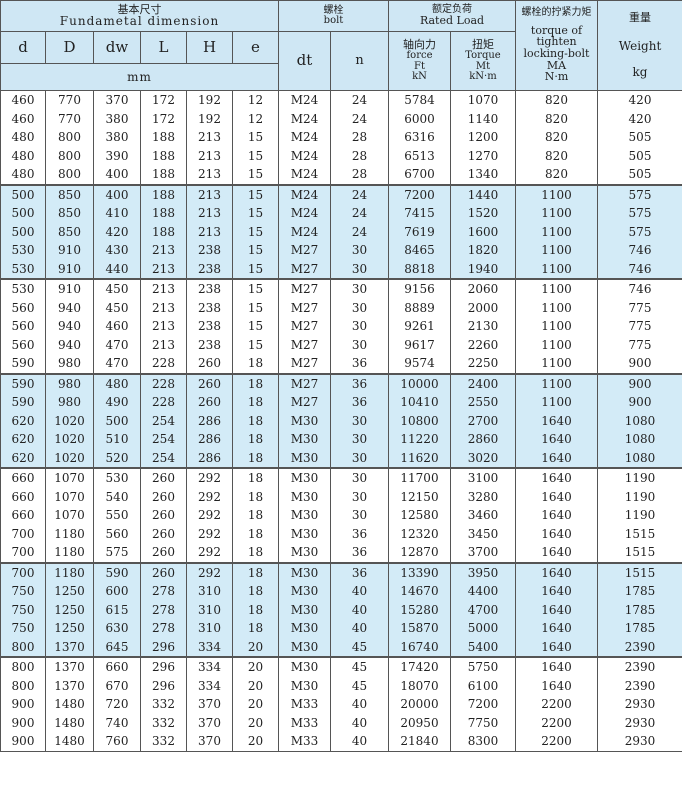 Image resolution: width=682 pixels, height=785 pixels. Describe the element at coordinates (483, 118) in the screenshot. I see `table-cell: 1140` at that location.